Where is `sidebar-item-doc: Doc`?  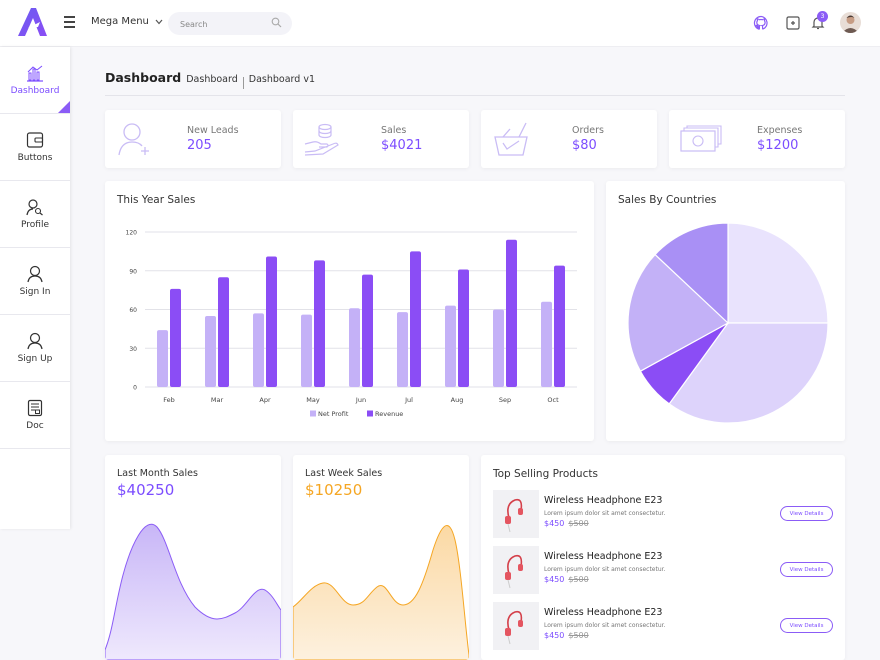 sidebar-item-doc: Doc is located at coordinates (35, 415).